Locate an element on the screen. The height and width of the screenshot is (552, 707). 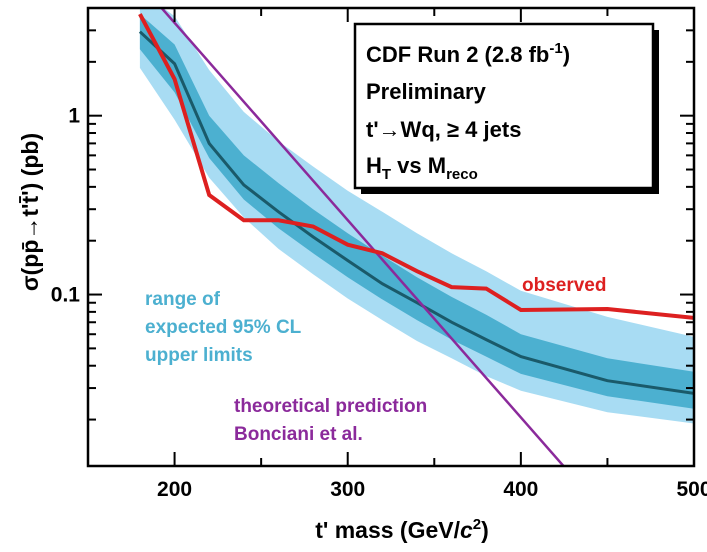
y-tick-label-1: 1 is located at coordinates (74, 116).